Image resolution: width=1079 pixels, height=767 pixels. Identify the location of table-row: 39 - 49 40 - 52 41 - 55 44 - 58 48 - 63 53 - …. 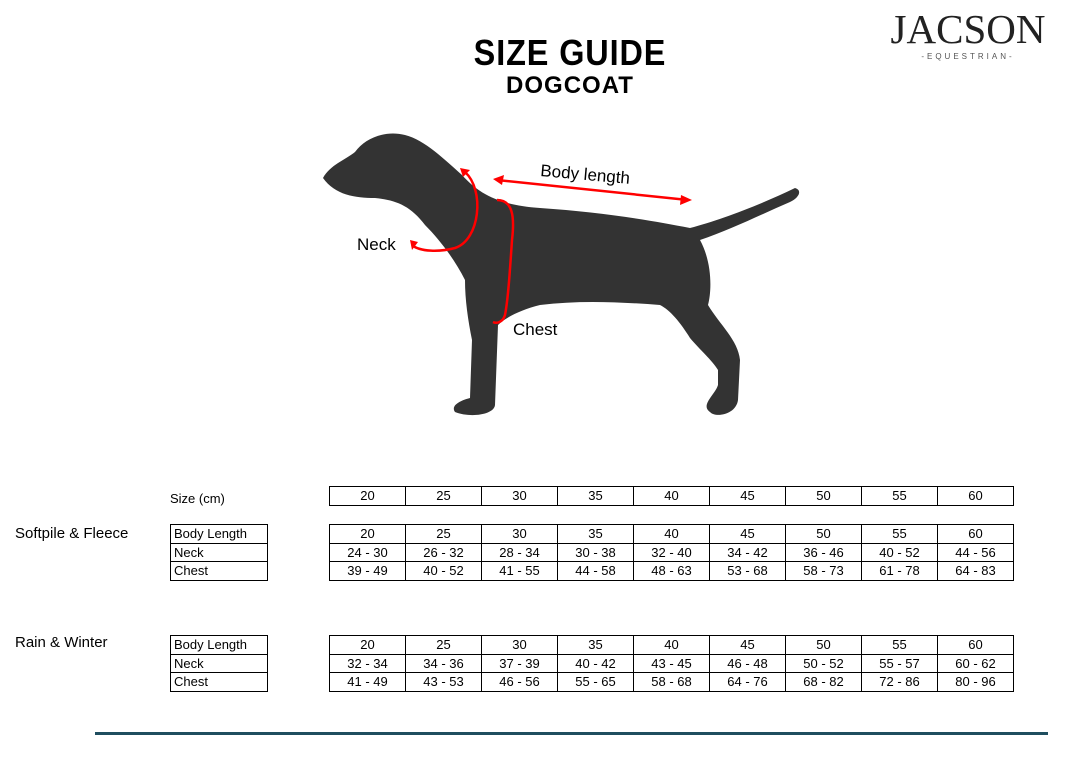
(671, 571).